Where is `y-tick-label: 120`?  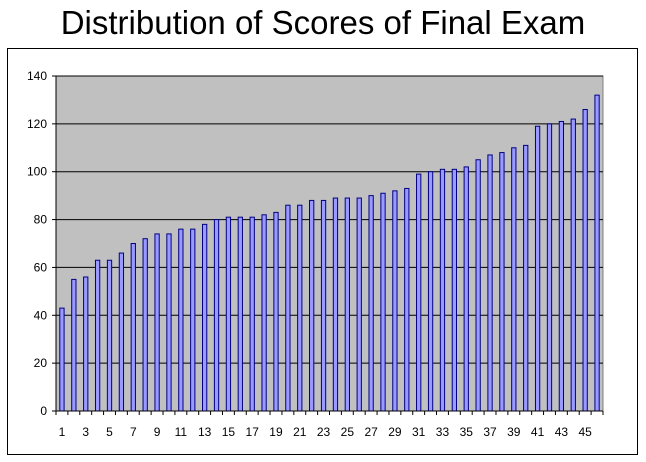 y-tick-label: 120 is located at coordinates (37, 124).